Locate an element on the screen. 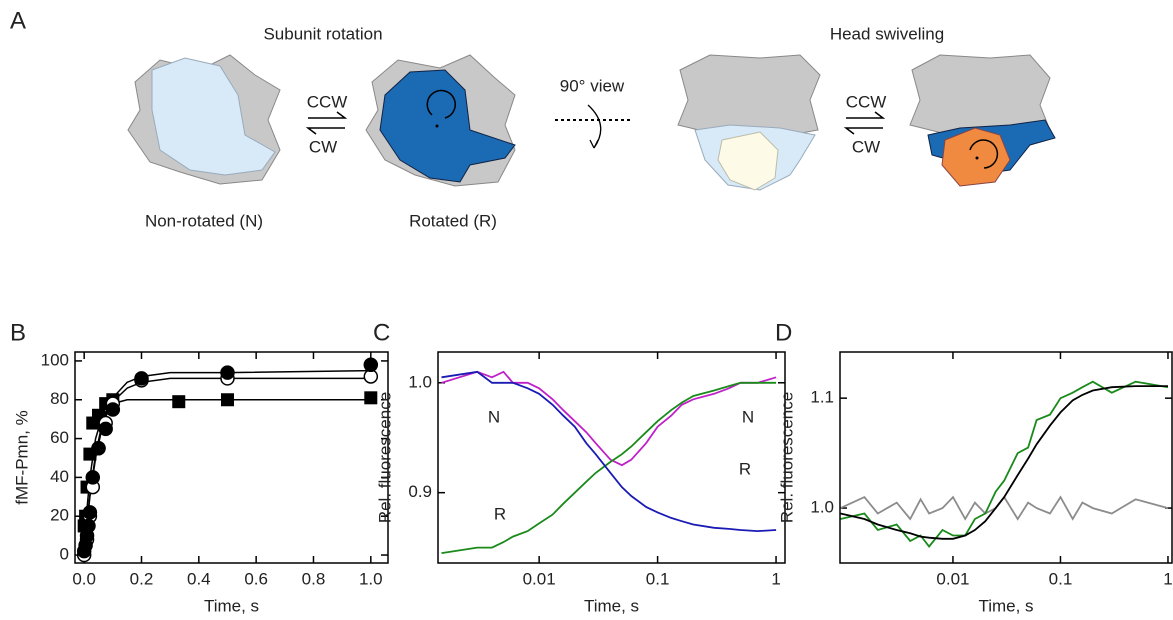 This screenshot has width=1173, height=620. y-tick-label: 40 is located at coordinates (59, 476).